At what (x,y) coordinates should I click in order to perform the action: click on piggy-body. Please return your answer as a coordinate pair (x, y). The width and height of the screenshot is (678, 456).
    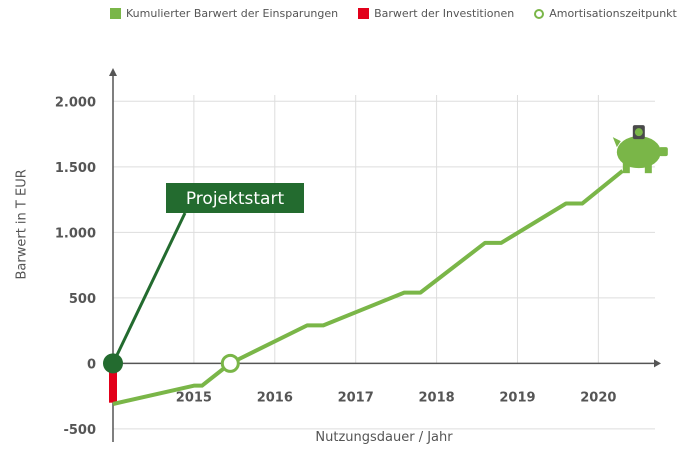
    Looking at the image, I should click on (638, 152).